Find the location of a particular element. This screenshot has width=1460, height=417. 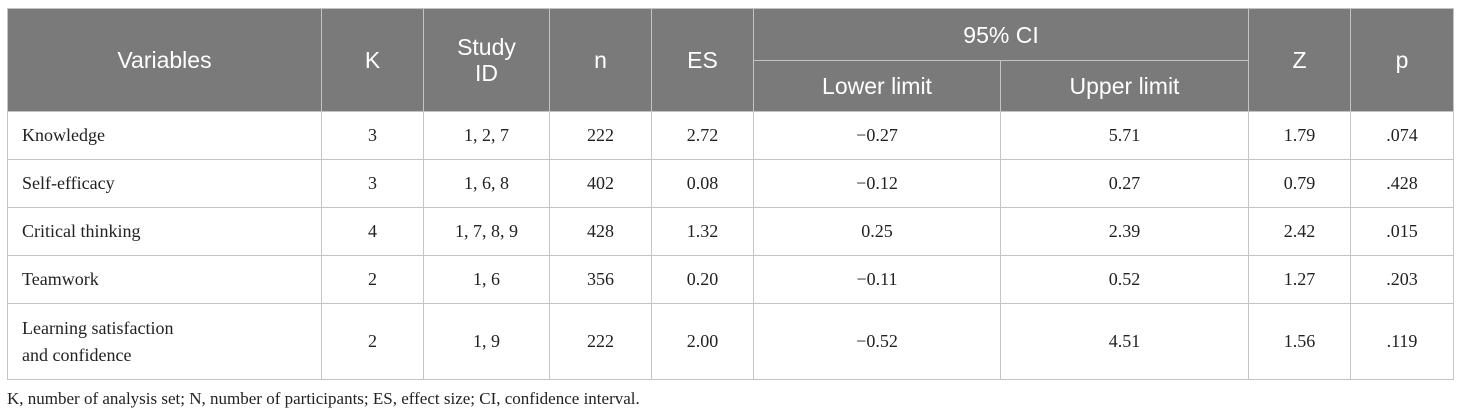

cell-es: 2.00 is located at coordinates (702, 341).